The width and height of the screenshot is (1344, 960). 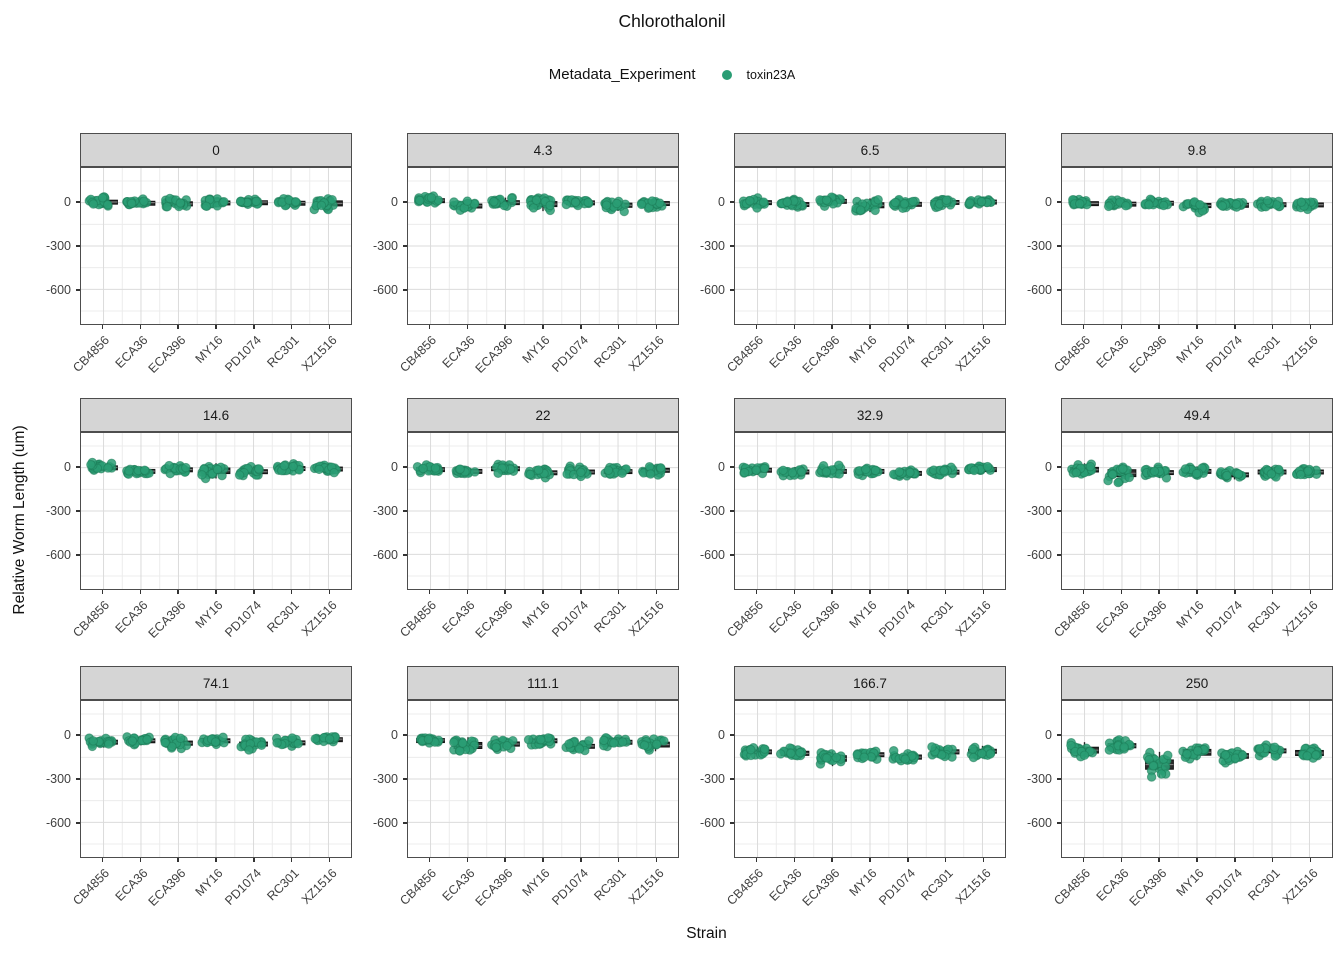 What do you see at coordinates (1197, 150) in the screenshot?
I see `facet-strip-label: 9.8` at bounding box center [1197, 150].